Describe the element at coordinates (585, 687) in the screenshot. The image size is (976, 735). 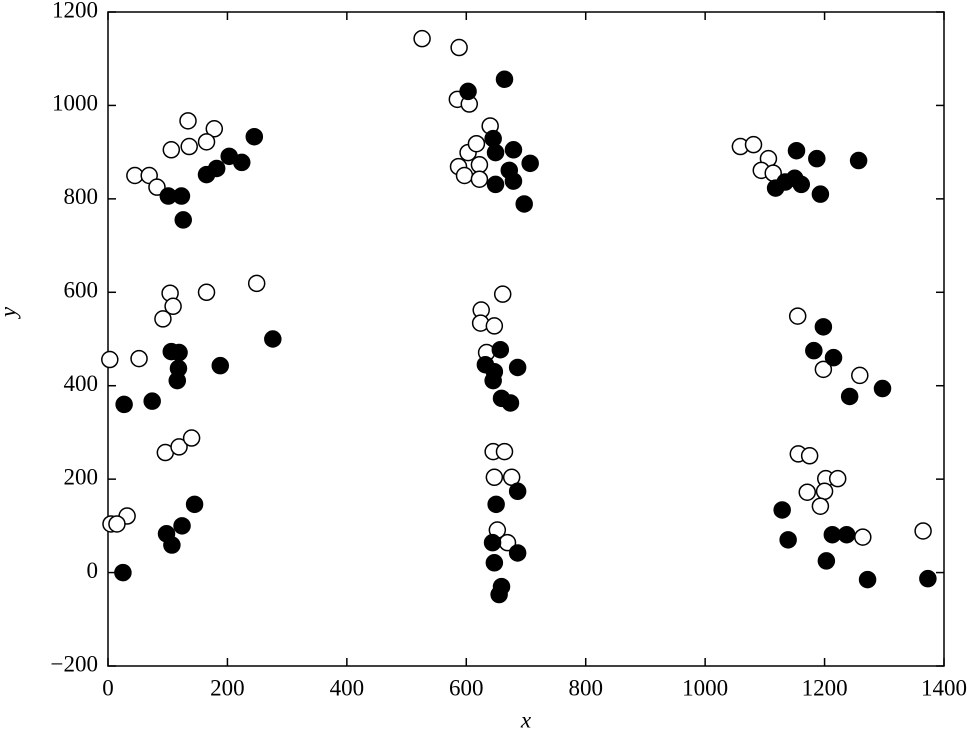
I see `x-tick-label: 800` at that location.